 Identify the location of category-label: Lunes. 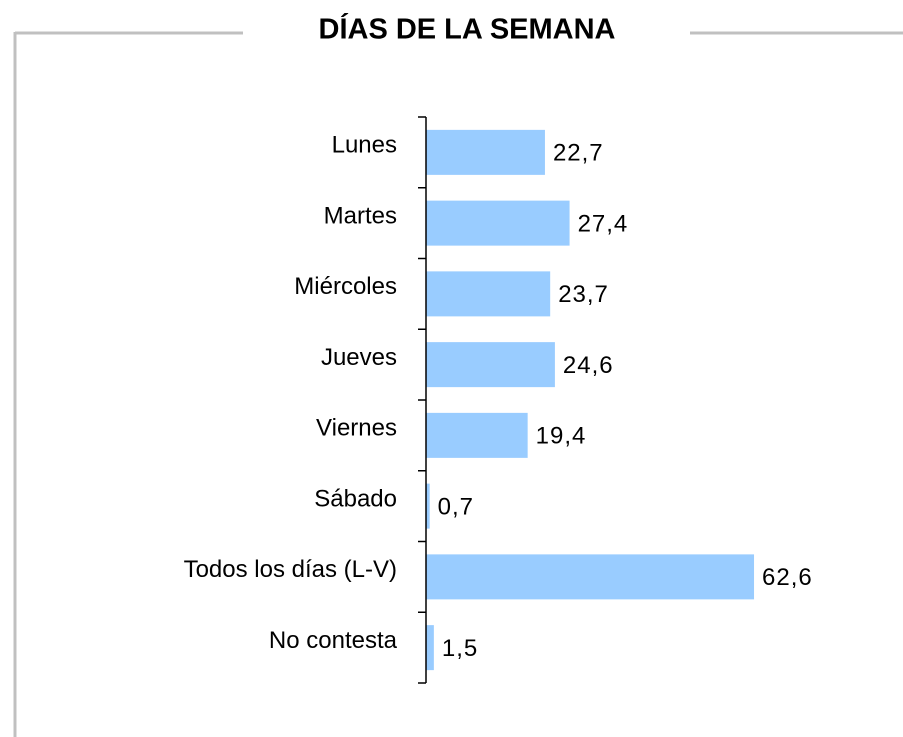
(364, 145).